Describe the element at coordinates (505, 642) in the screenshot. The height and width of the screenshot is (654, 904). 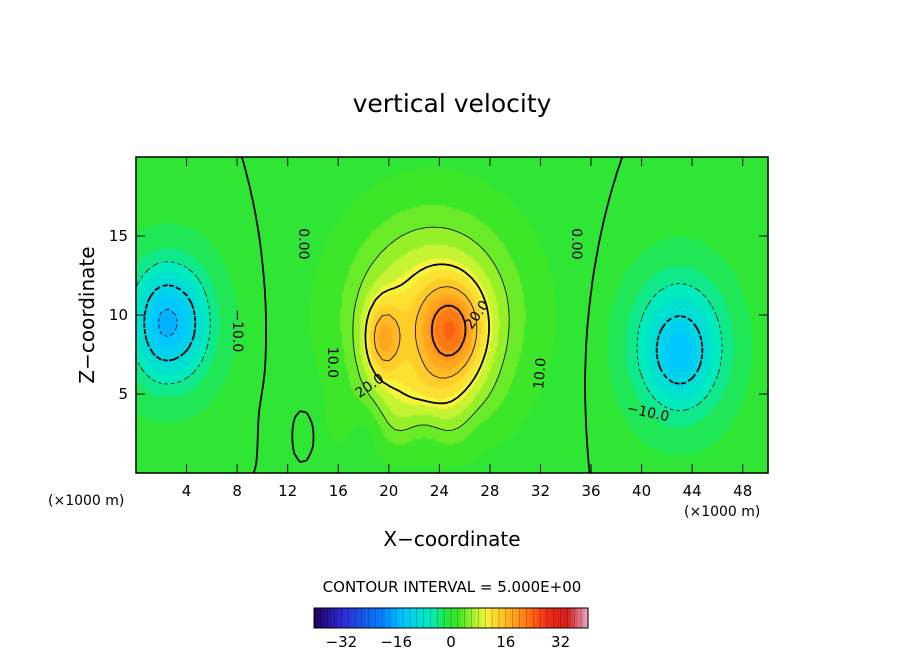
I see `colorbar-tick-label: 16` at that location.